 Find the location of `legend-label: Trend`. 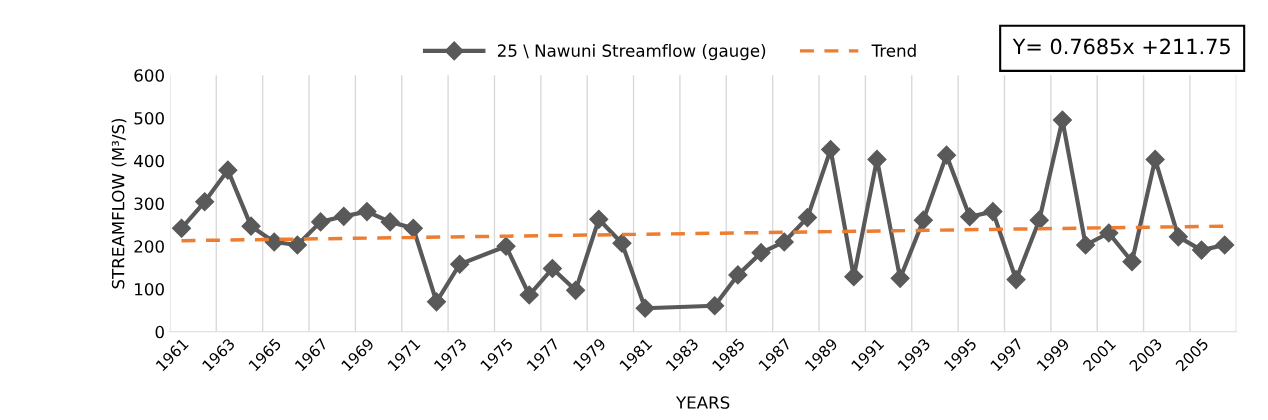

legend-label: Trend is located at coordinates (893, 50).